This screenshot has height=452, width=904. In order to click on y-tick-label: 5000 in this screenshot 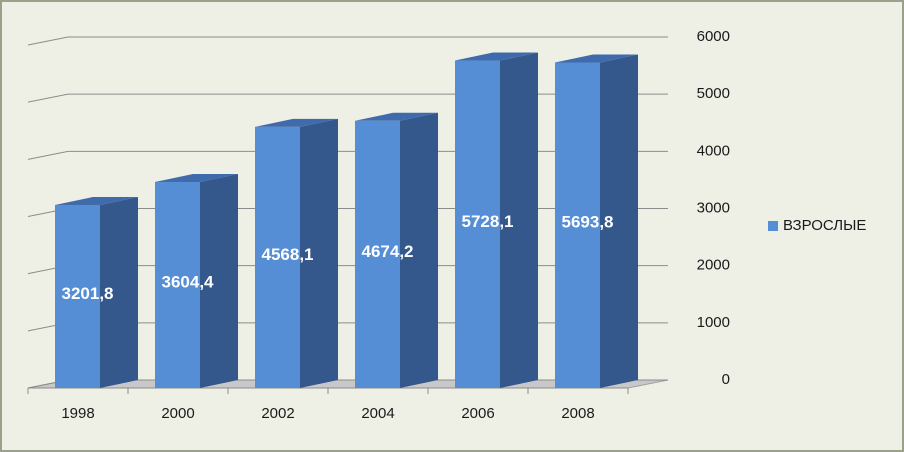, I will do `click(713, 93)`.